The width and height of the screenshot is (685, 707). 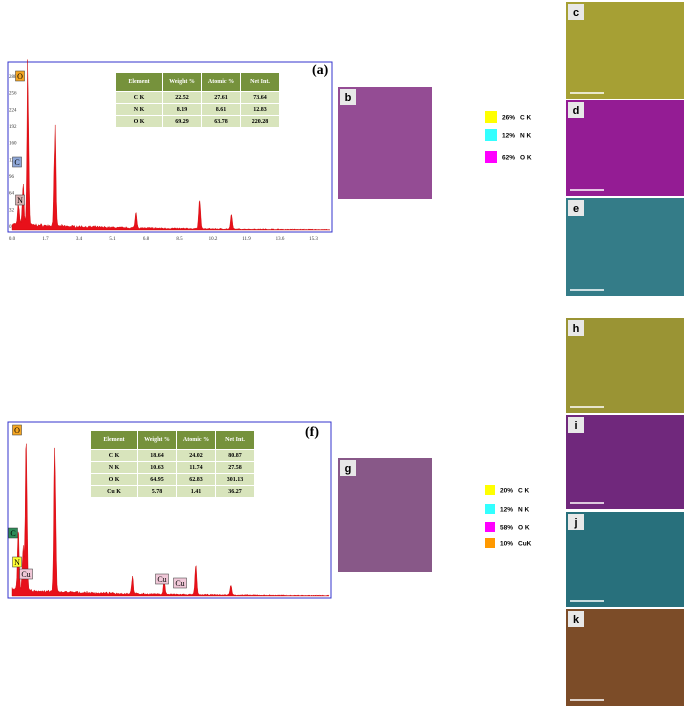 What do you see at coordinates (235, 455) in the screenshot?
I see `table-cell: 80.87` at bounding box center [235, 455].